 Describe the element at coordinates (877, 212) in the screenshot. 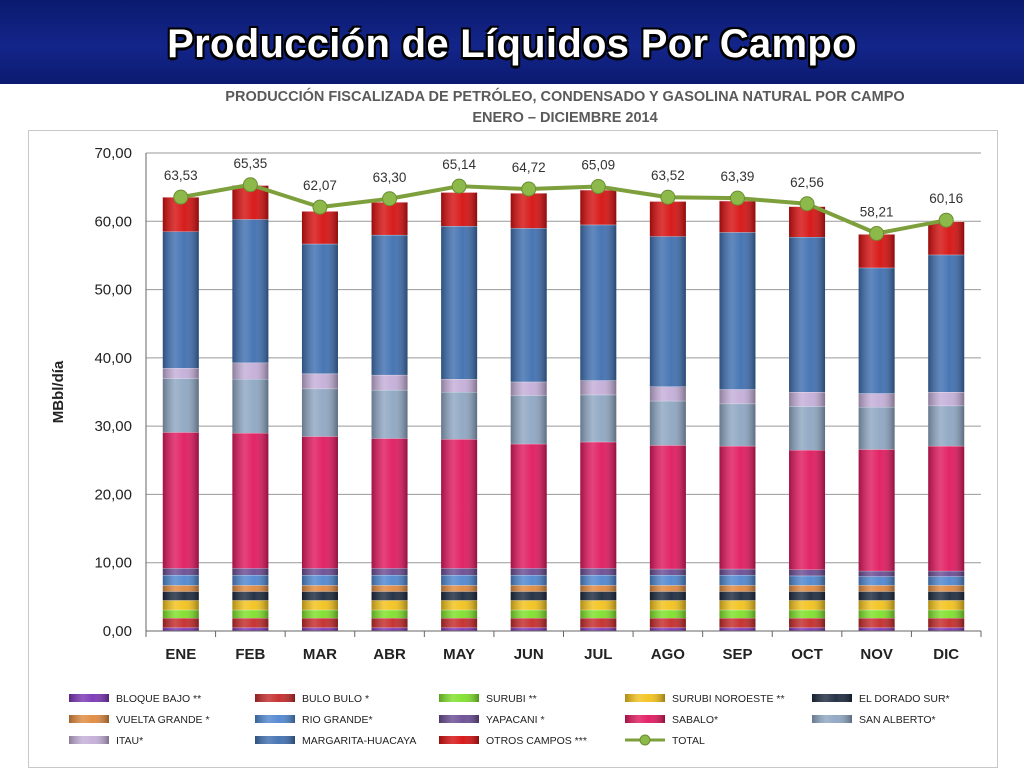

I see `total-value-label: 58,21` at that location.